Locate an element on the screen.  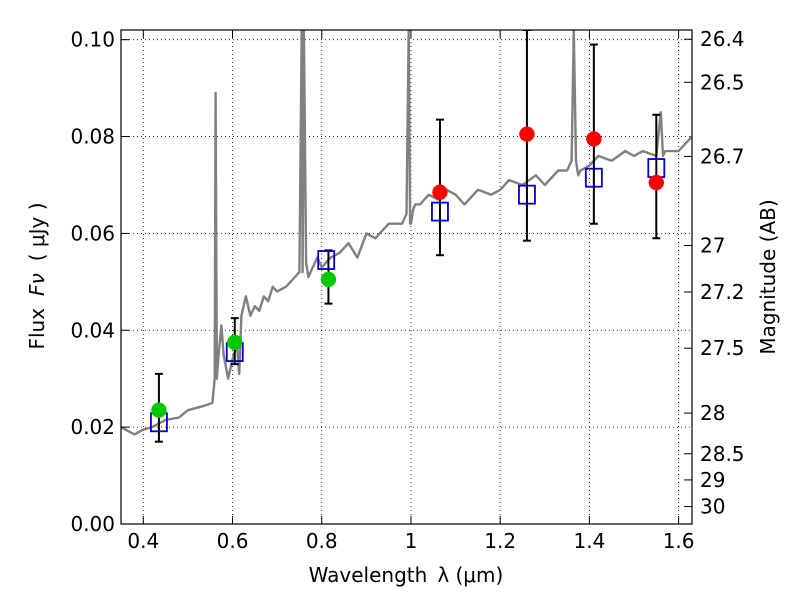
y-tick-label: 0.00 is located at coordinates (92, 524).